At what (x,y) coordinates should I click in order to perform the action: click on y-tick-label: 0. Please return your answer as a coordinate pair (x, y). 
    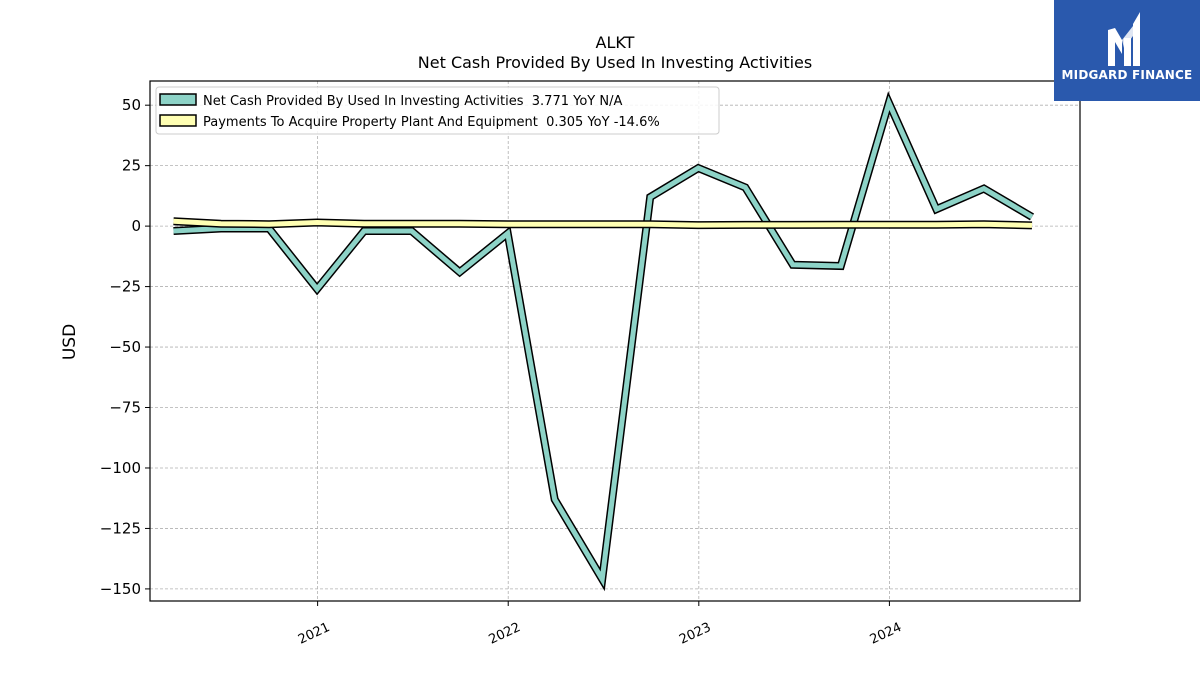
    Looking at the image, I should click on (136, 226).